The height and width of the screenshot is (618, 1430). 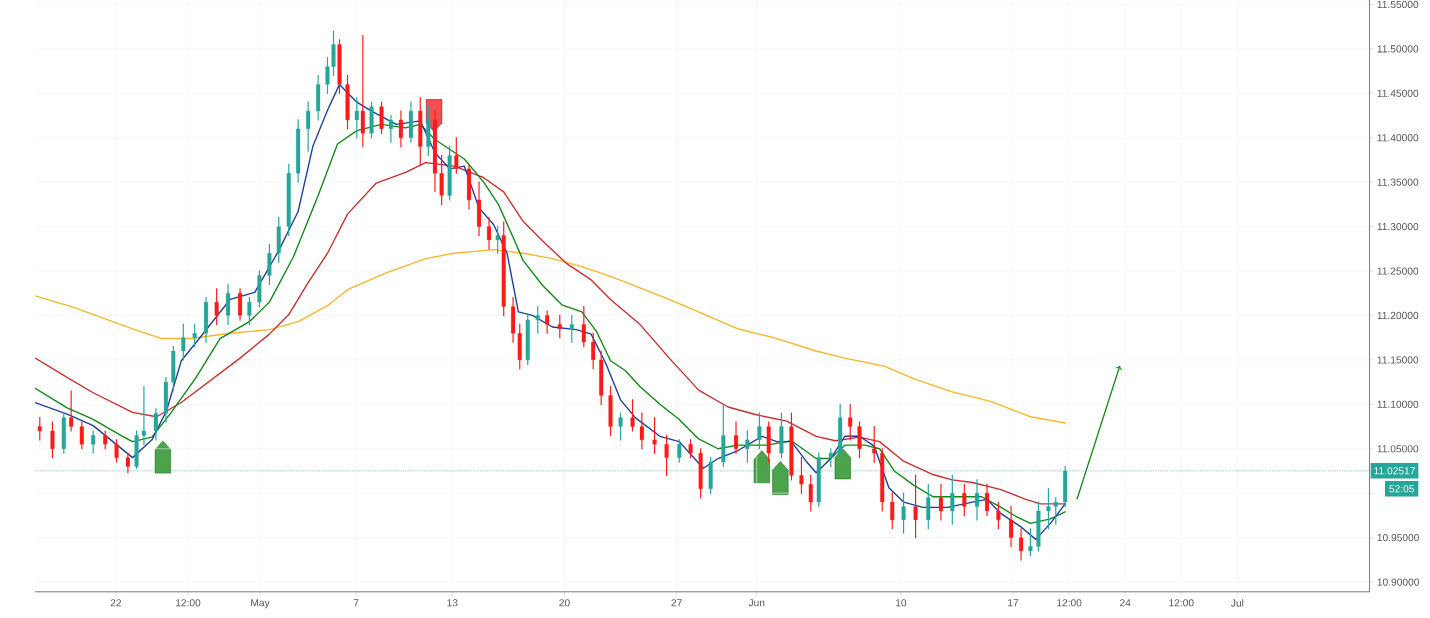 I want to click on x-tick-label: 10, so click(x=901, y=602).